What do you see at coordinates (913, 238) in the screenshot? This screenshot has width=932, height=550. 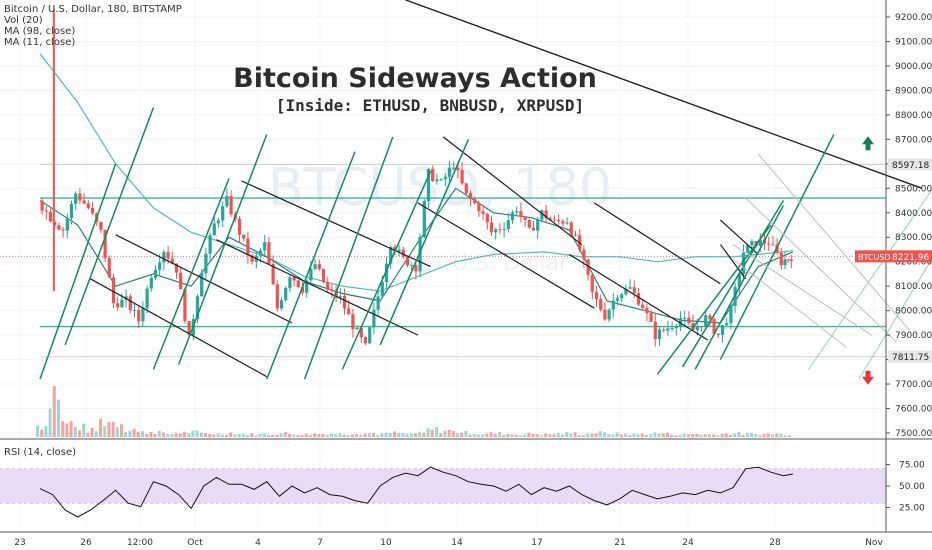 I see `price-tick-label: 8300.00` at bounding box center [913, 238].